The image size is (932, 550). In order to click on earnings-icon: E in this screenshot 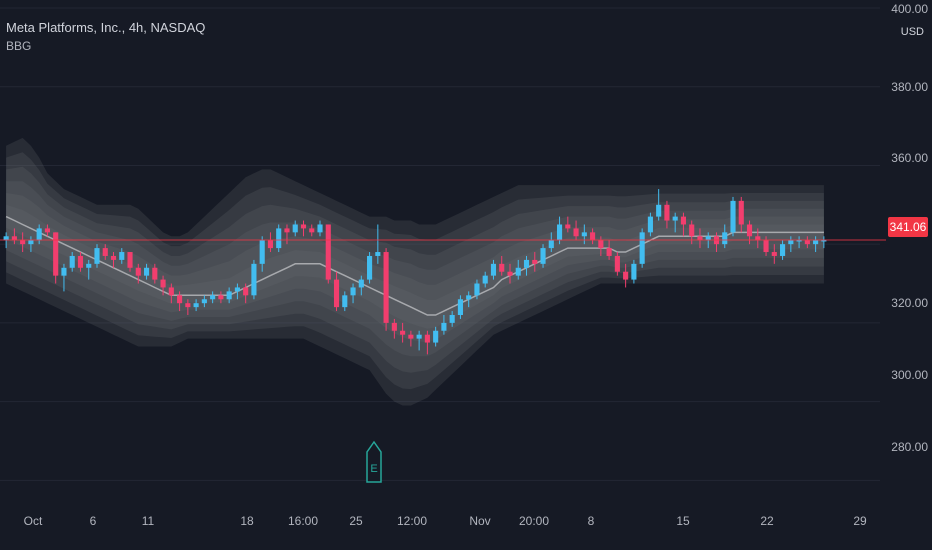, I will do `click(374, 461)`.